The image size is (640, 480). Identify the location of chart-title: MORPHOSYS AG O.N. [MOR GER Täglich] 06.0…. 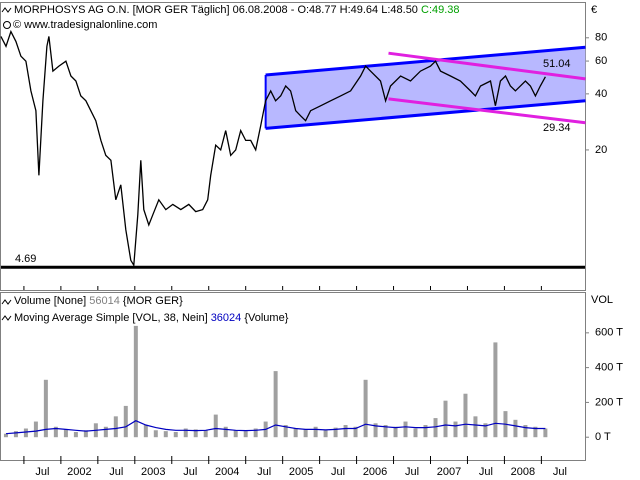
(237, 10).